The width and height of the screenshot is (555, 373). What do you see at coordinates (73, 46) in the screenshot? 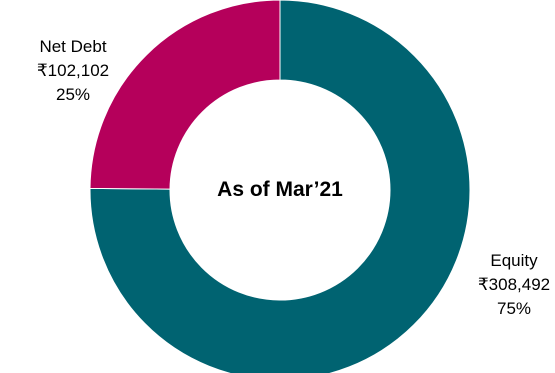
I see `net-debt-name: Net Debt` at bounding box center [73, 46].